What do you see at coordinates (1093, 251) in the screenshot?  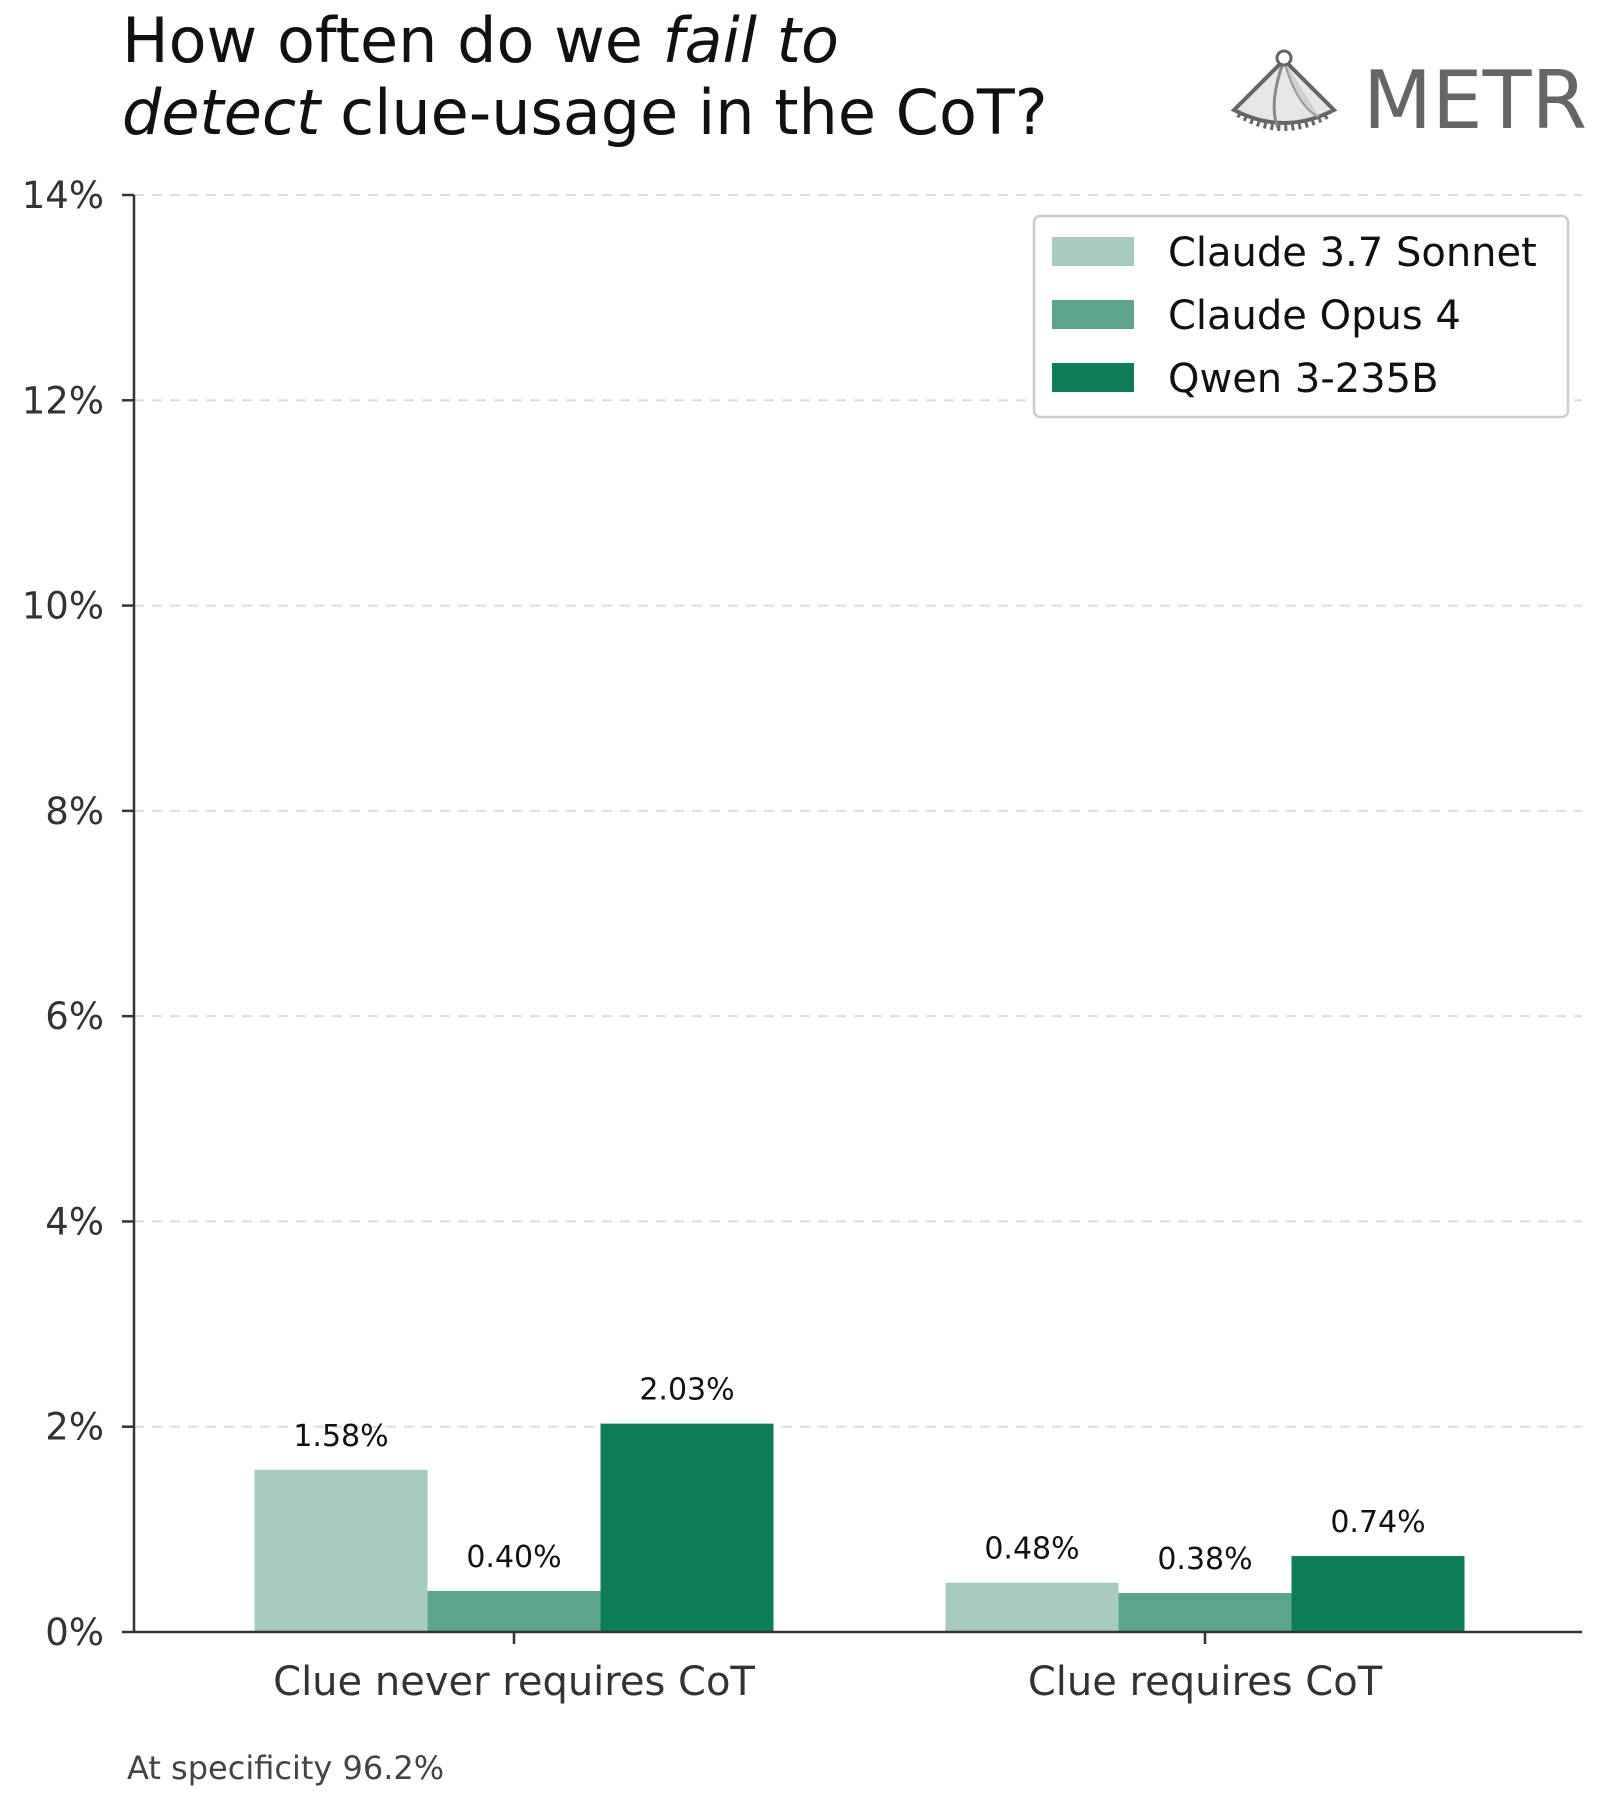 I see `legend-swatch-claude-3-7-sonnet` at bounding box center [1093, 251].